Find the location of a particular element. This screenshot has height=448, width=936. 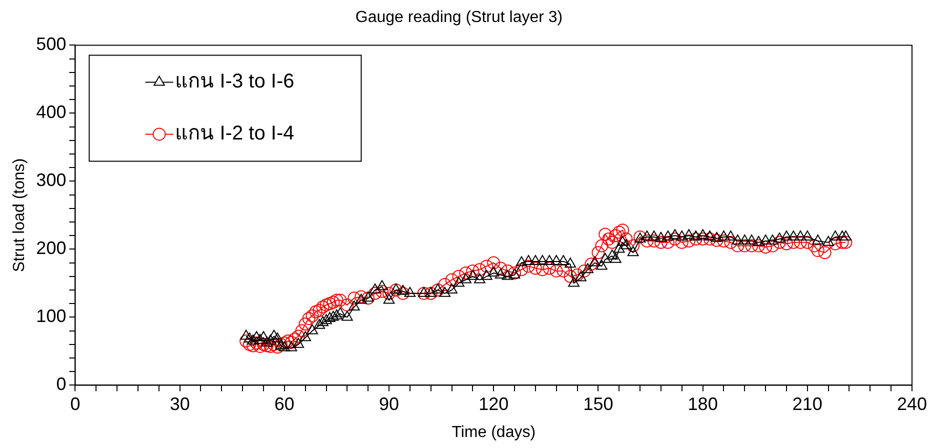

x-tick-label: 90 is located at coordinates (389, 404).